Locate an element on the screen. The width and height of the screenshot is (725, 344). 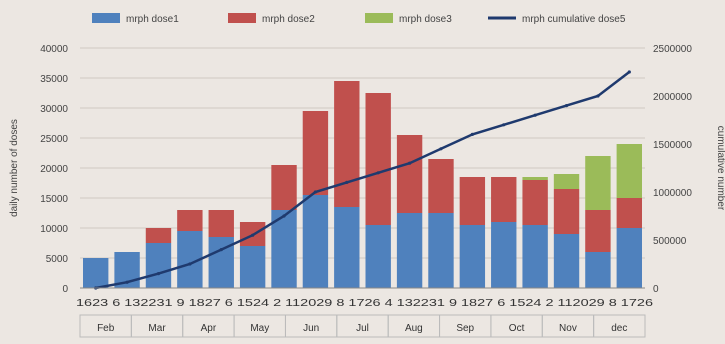
legend-label: mrph dose2 is located at coordinates (288, 19).